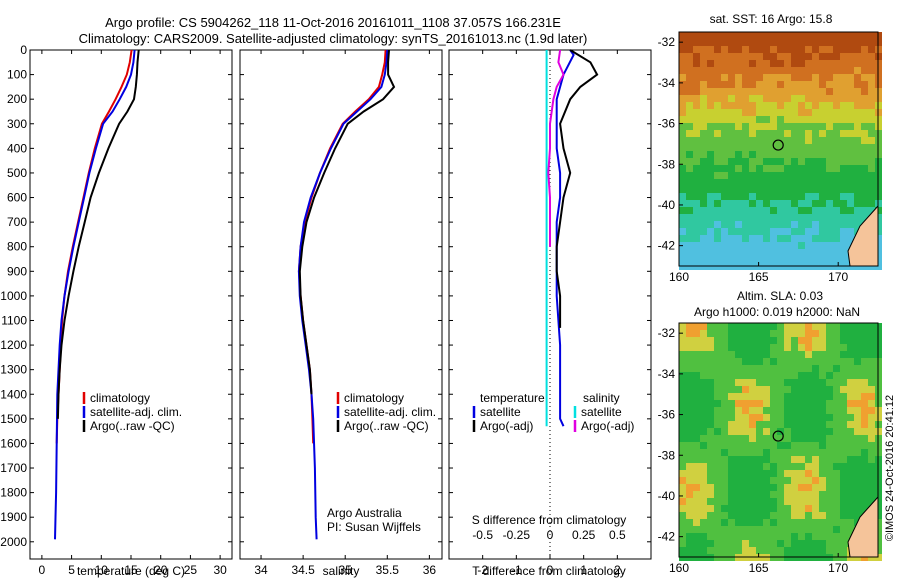 This screenshot has width=900, height=580. Describe the element at coordinates (13, 296) in the screenshot. I see `depth-tick-label: 1000` at that location.